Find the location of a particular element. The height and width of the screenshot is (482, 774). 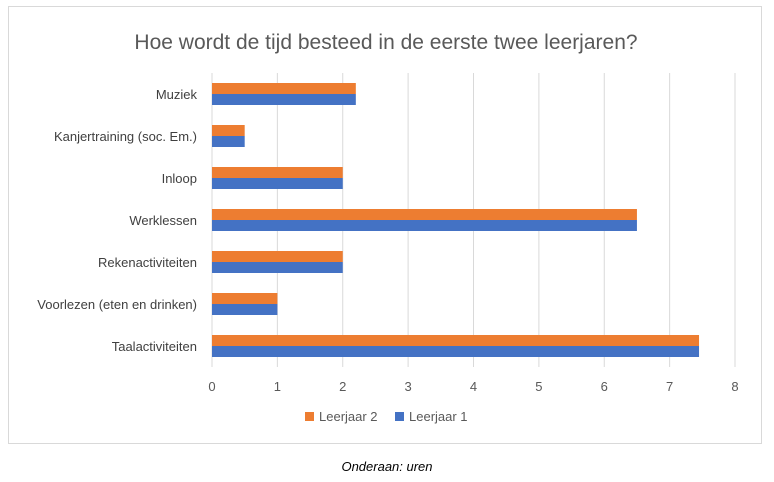

x-tick-labels: 0 1 2 3 4 5 6 7 8 is located at coordinates (473, 386).